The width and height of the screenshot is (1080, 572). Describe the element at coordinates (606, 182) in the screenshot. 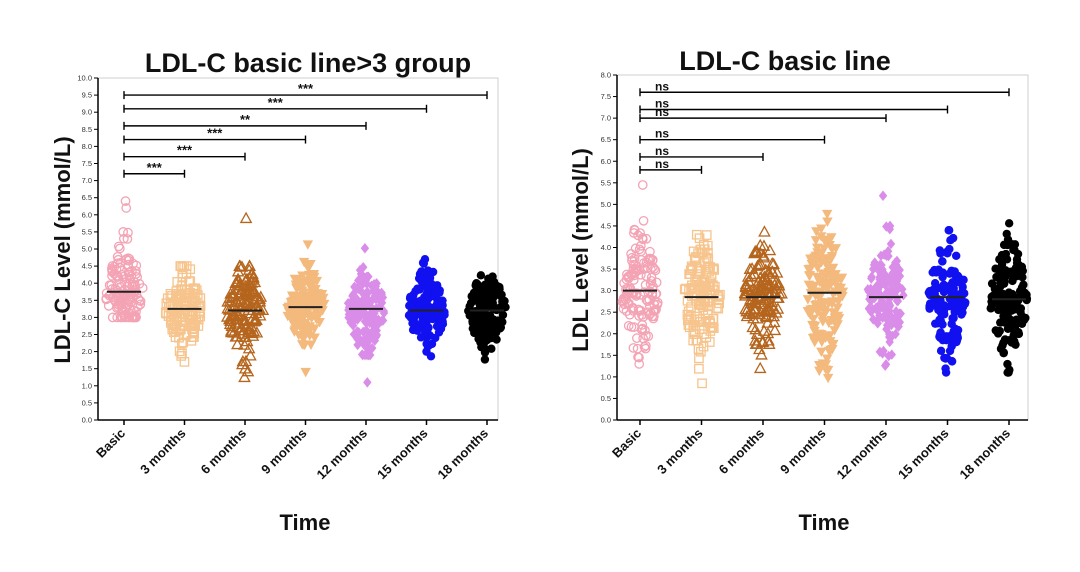

I see `y-tick-label: 5.5` at that location.